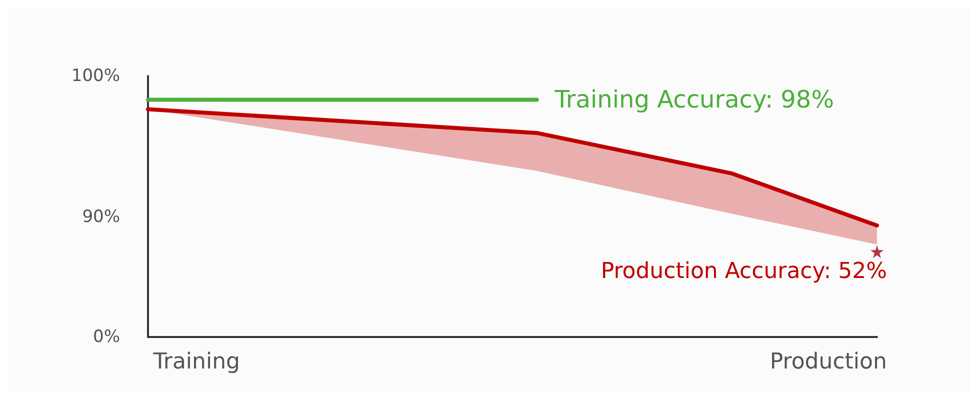  What do you see at coordinates (101, 216) in the screenshot?
I see `text: 90%` at bounding box center [101, 216].